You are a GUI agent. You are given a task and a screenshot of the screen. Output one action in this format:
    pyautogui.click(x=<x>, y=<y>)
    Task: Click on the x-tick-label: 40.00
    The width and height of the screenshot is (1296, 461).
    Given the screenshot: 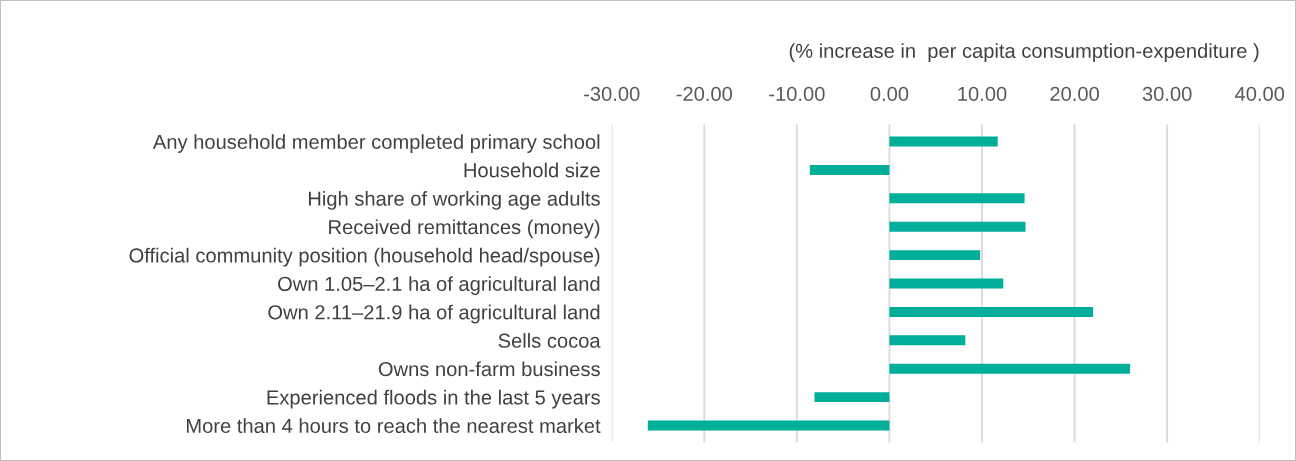 What is the action you would take?
    pyautogui.click(x=1259, y=94)
    